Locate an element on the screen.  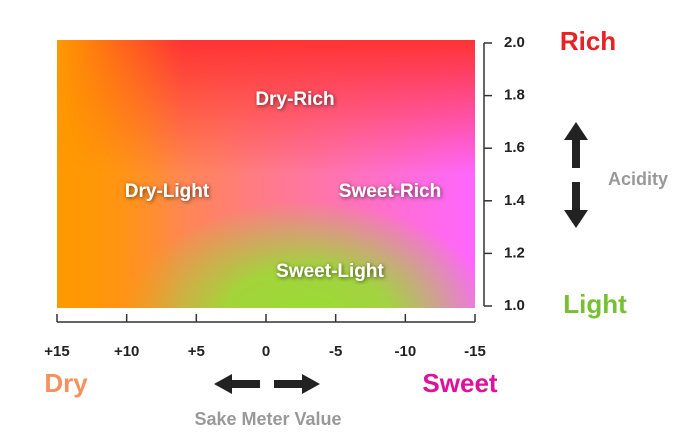
x-tick-label: -15 is located at coordinates (475, 351).